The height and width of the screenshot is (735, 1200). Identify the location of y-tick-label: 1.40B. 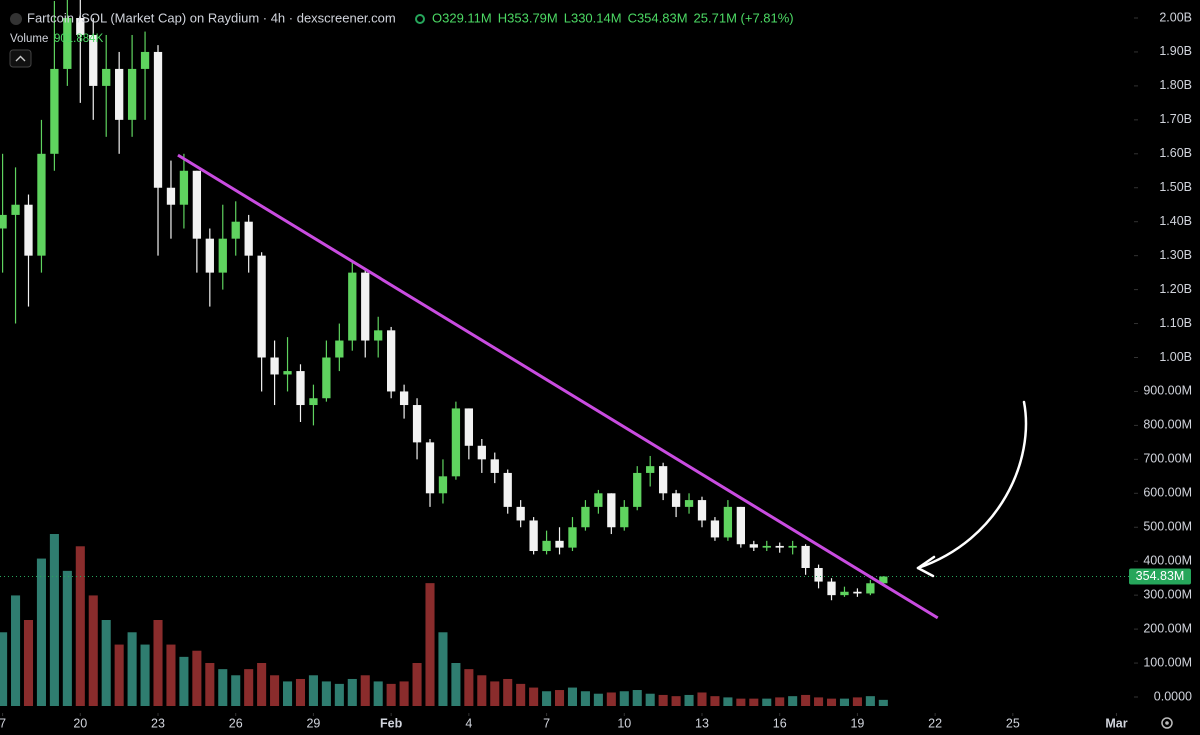
(1175, 221).